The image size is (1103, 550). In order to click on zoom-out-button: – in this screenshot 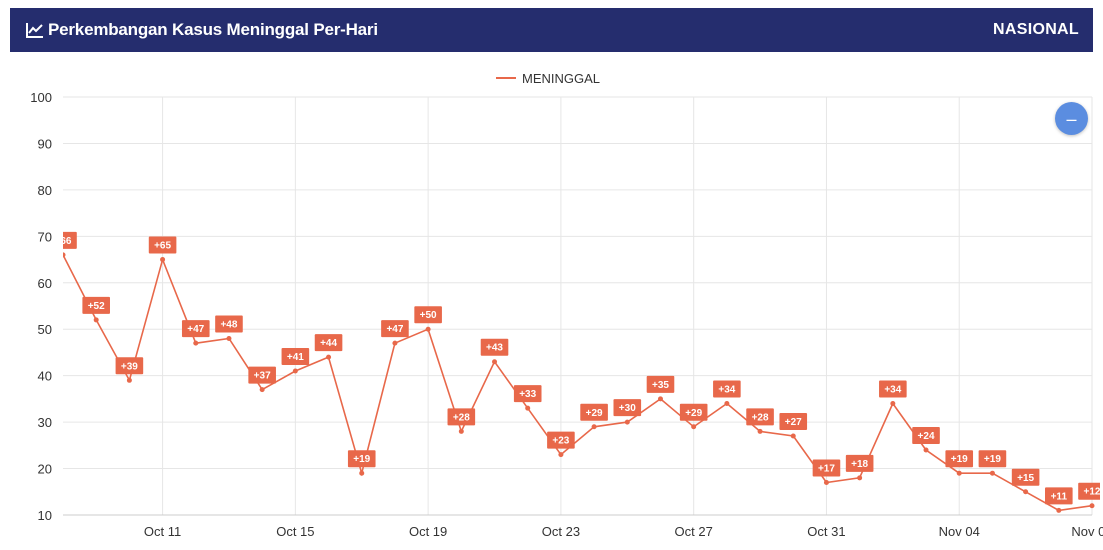, I will do `click(1071, 118)`.